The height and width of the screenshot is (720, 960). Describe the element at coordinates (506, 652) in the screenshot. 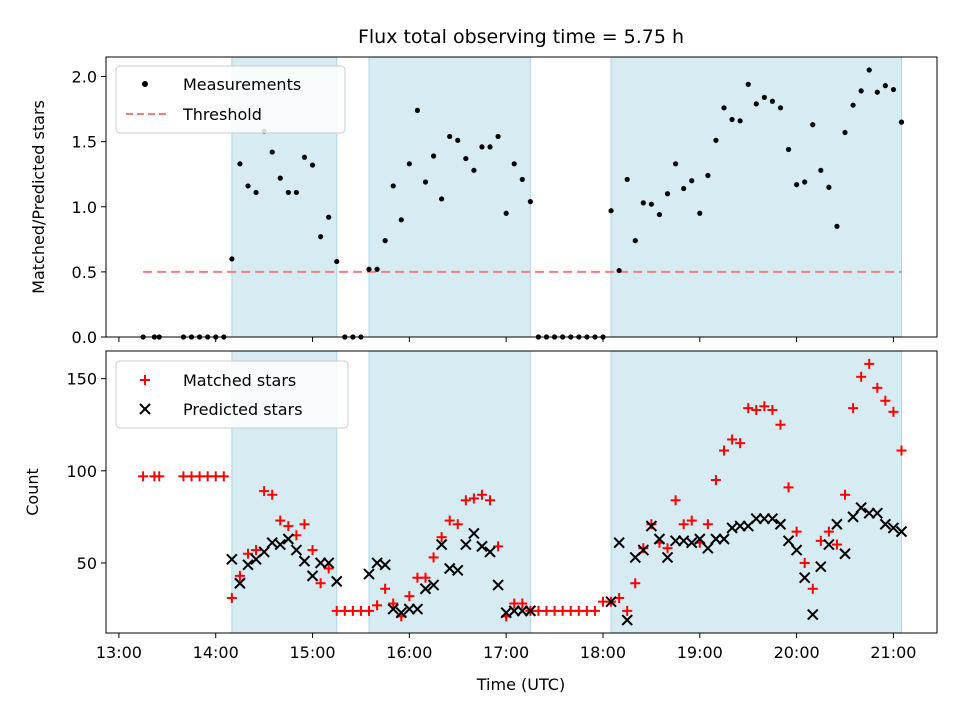

I see `x-tick-label-4: 17:00` at that location.